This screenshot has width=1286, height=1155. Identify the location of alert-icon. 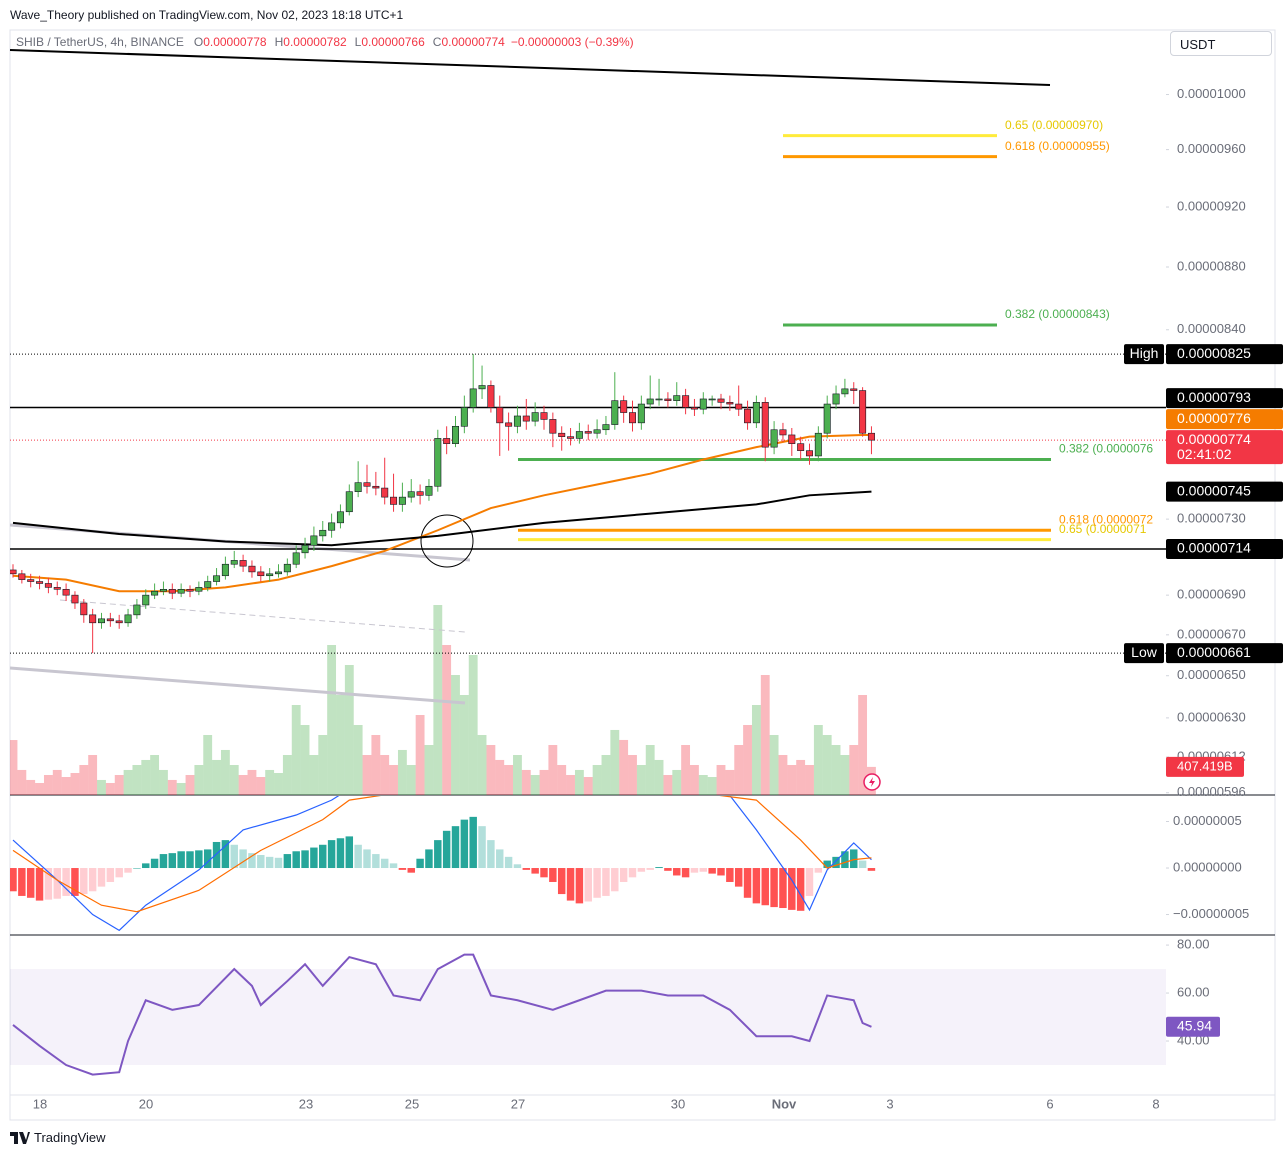
(872, 782).